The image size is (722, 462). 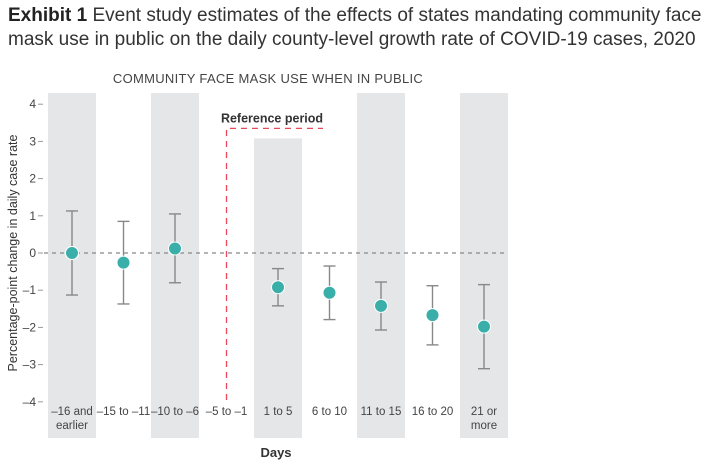 What do you see at coordinates (48, 15) in the screenshot?
I see `exhibit-label: Exhibit 1` at bounding box center [48, 15].